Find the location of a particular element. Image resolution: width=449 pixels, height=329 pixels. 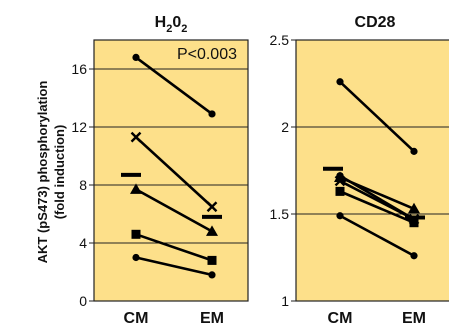

means-cd28 is located at coordinates (374, 193).